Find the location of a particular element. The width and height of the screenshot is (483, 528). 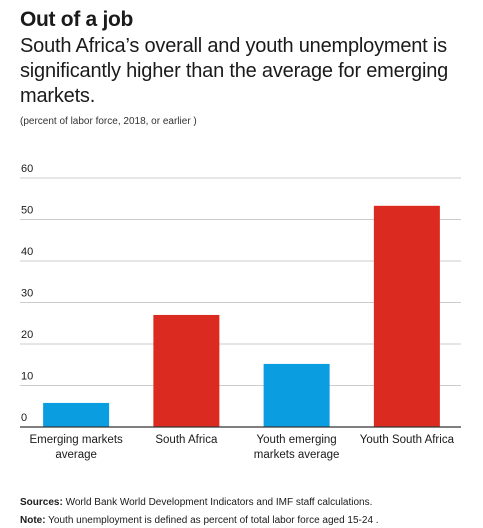

chart-title: Out of a job is located at coordinates (77, 19).